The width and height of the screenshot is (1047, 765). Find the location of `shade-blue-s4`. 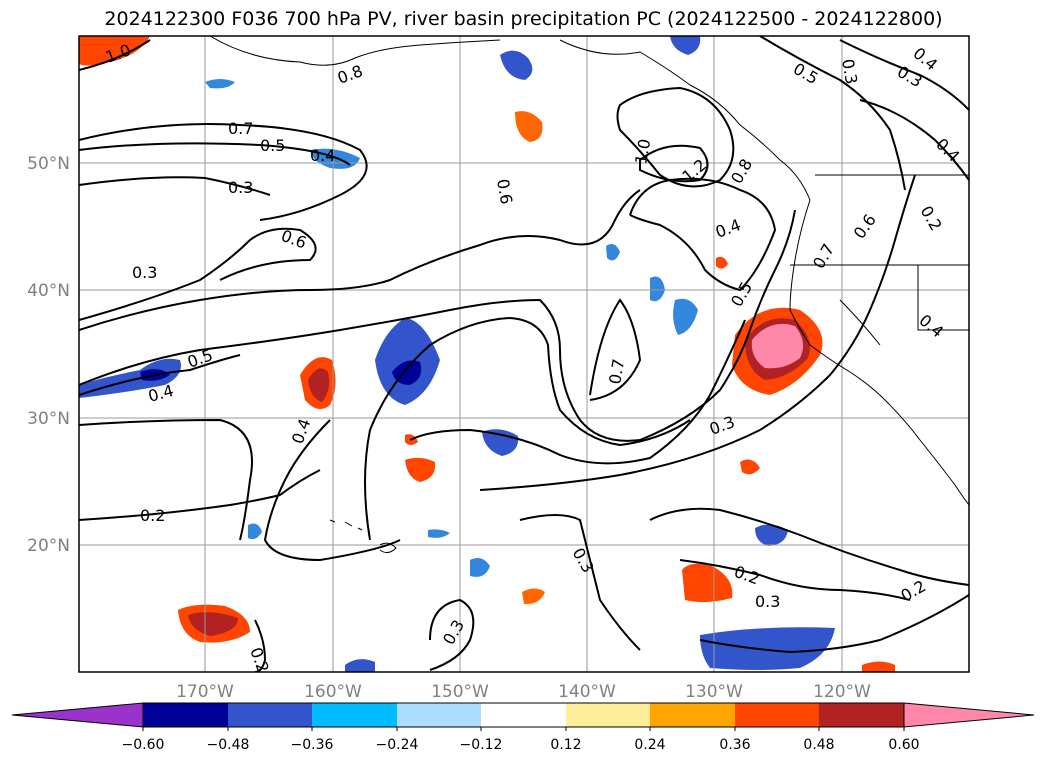

shade-blue-s4 is located at coordinates (480, 567).